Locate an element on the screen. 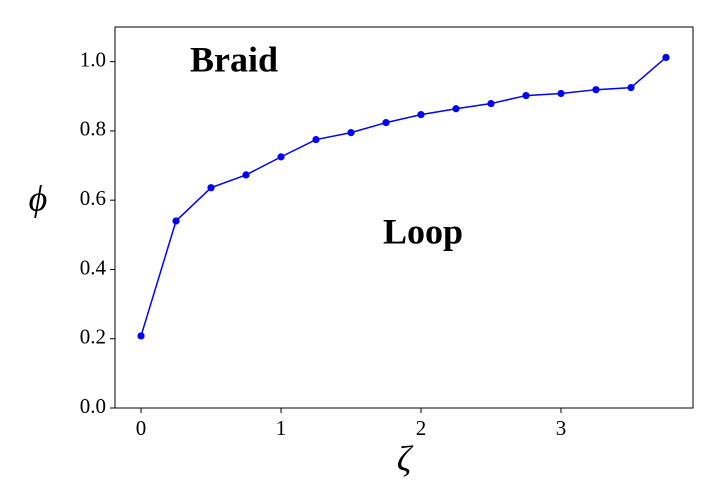 The height and width of the screenshot is (504, 720). x-tick-label: 1 is located at coordinates (281, 428).